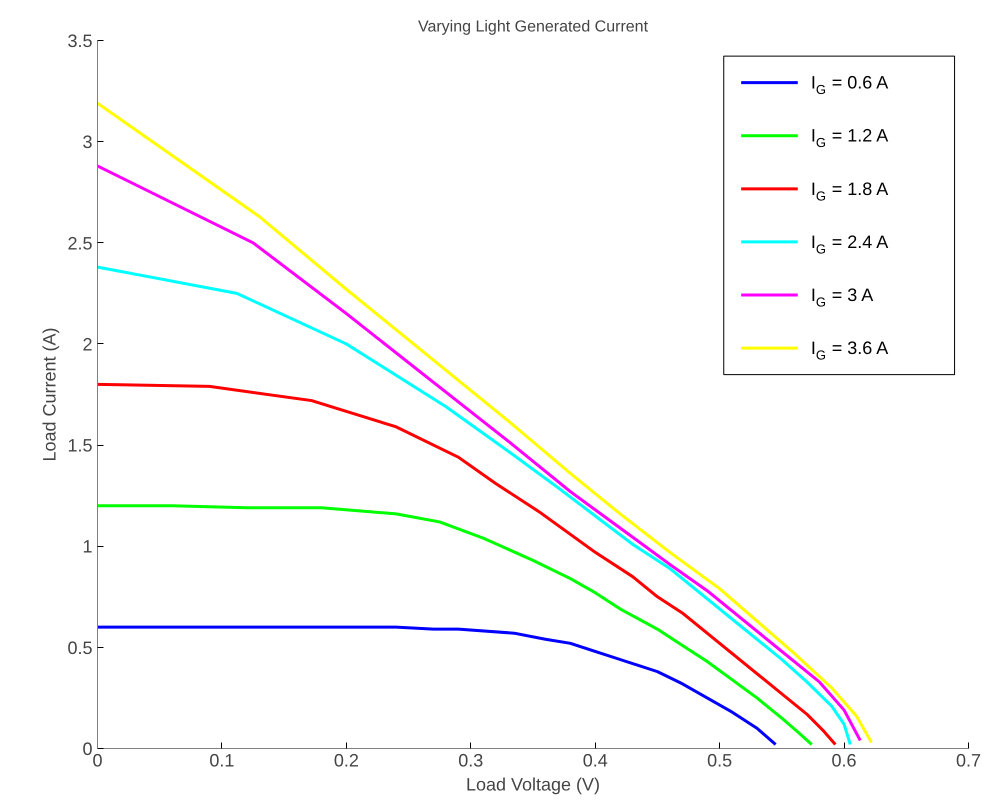  Describe the element at coordinates (719, 760) in the screenshot. I see `x-tick-label: 0.5` at that location.